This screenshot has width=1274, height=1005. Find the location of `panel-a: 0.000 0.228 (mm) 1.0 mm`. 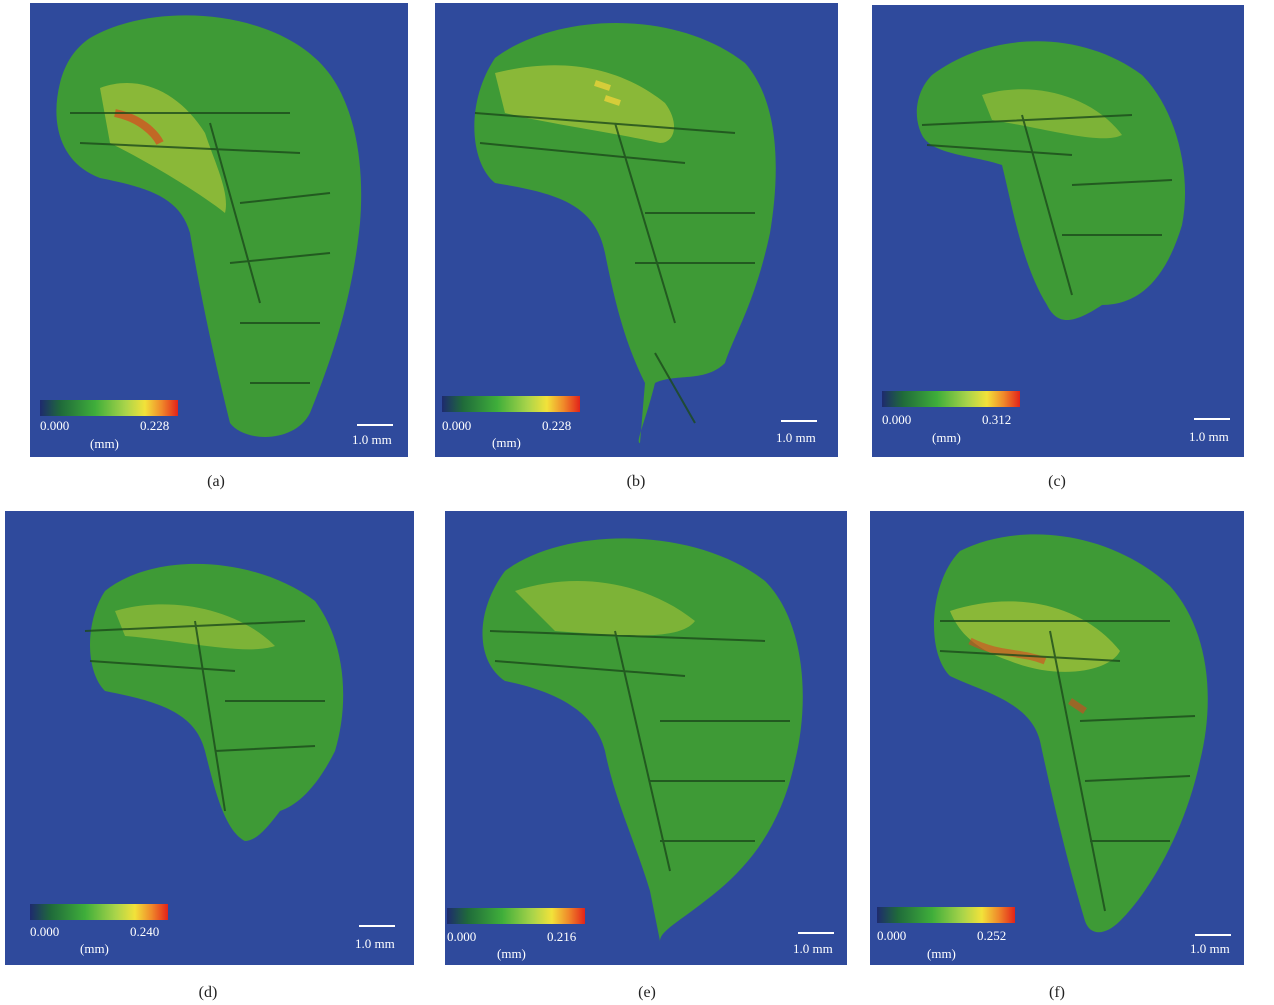

panel-a: 0.000 0.228 (mm) 1.0 mm is located at coordinates (219, 230).